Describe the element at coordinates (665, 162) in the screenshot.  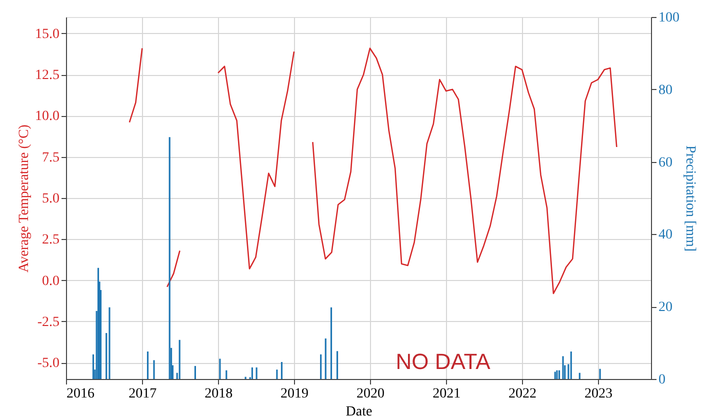
I see `y2-tick-label: 60` at that location.